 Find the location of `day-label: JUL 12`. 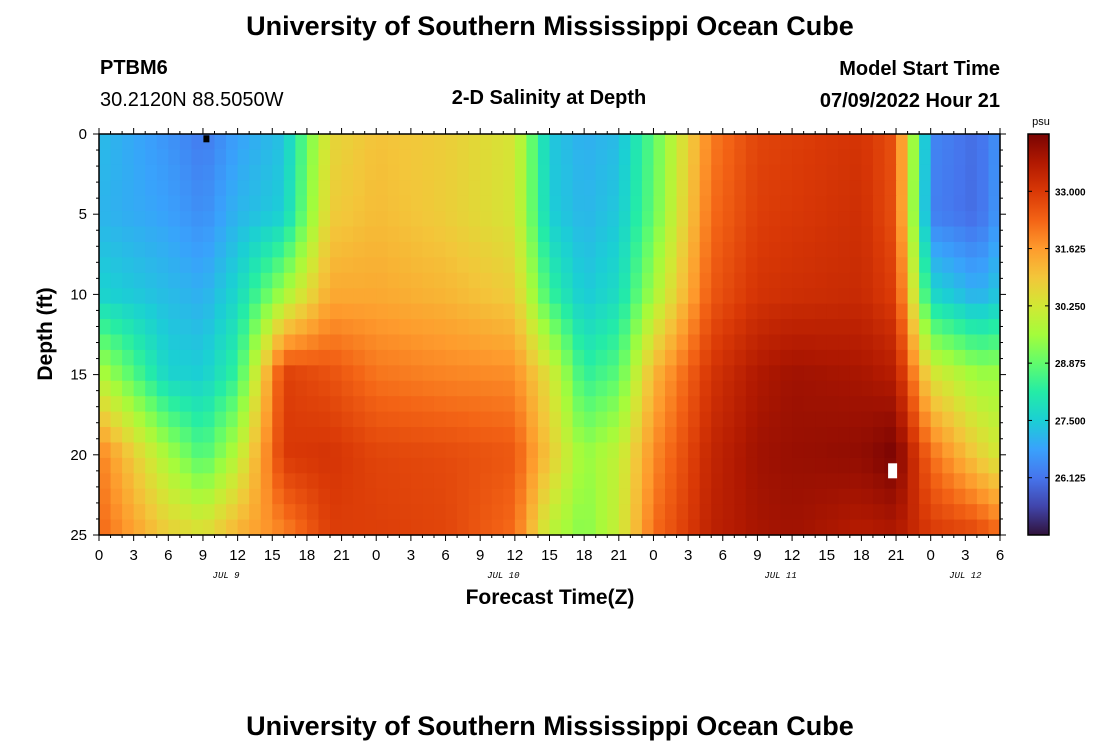

day-label: JUL 12 is located at coordinates (965, 576).